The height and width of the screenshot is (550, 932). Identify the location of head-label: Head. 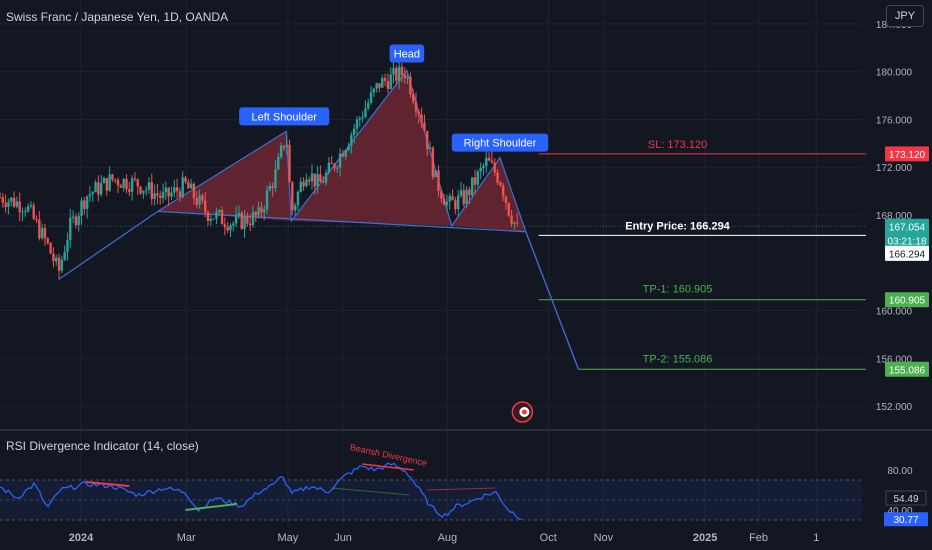
(407, 53).